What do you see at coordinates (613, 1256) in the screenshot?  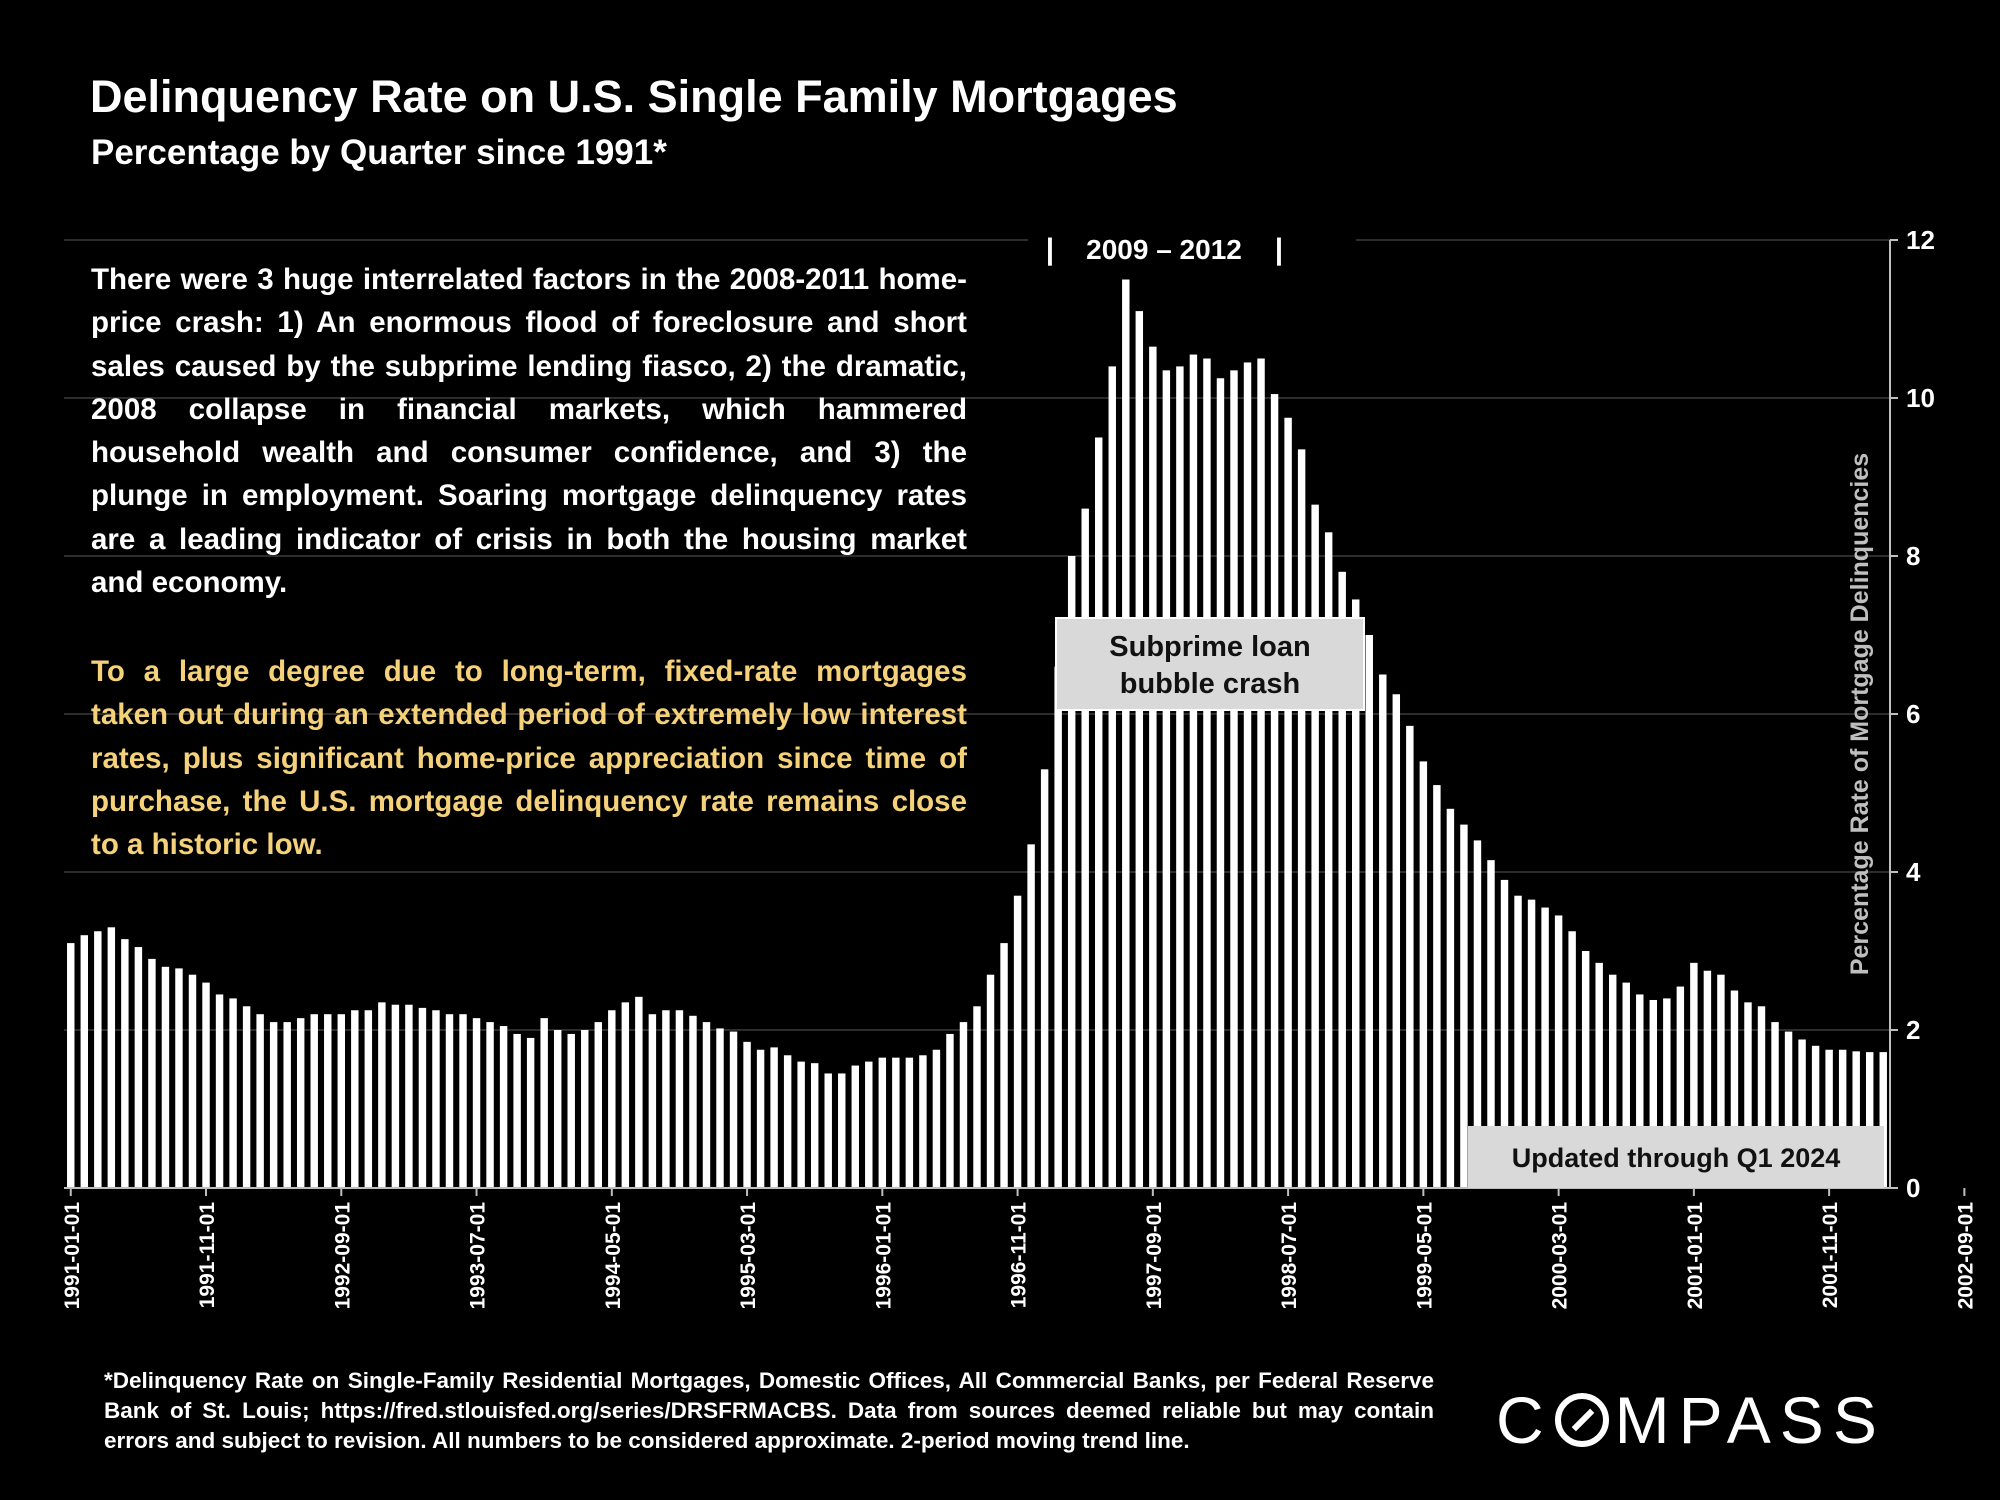 I see `x-tick-label: 1994-05-01` at bounding box center [613, 1256].